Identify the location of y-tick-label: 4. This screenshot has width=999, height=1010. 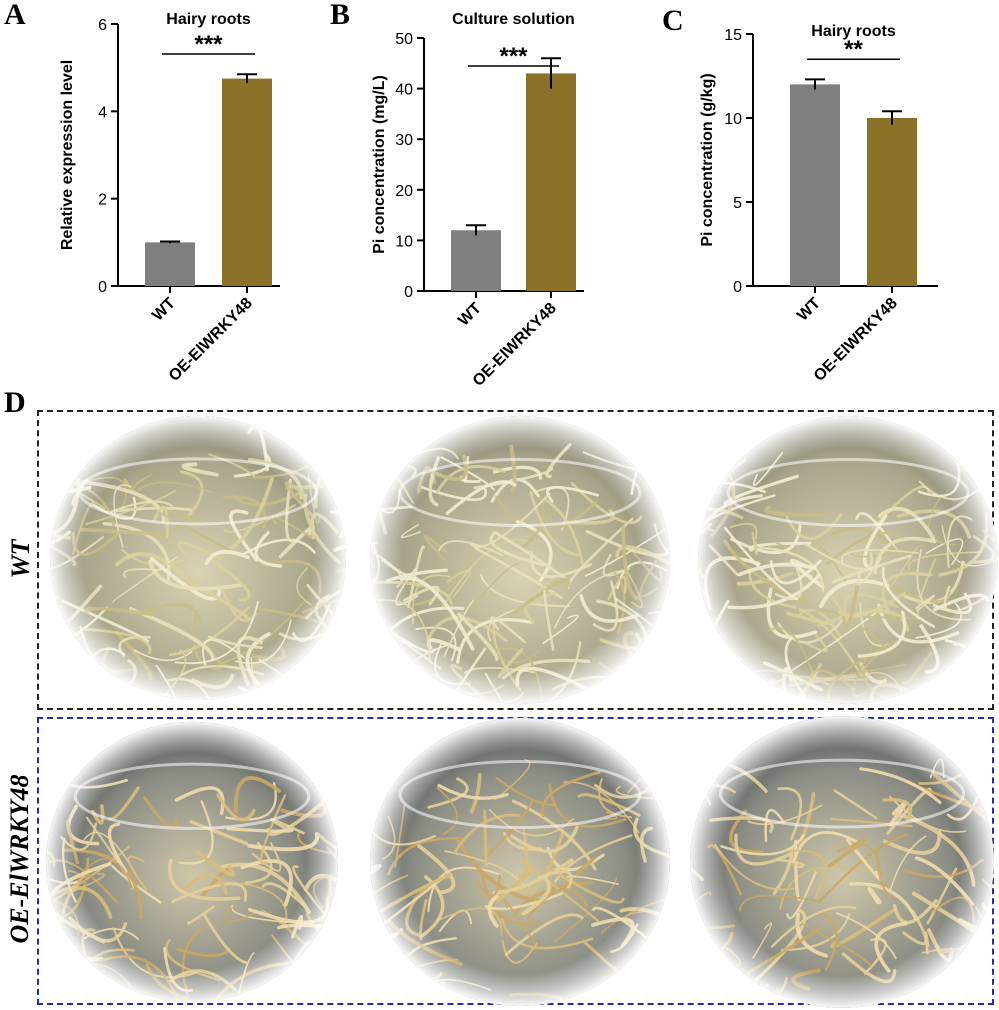
(102, 112).